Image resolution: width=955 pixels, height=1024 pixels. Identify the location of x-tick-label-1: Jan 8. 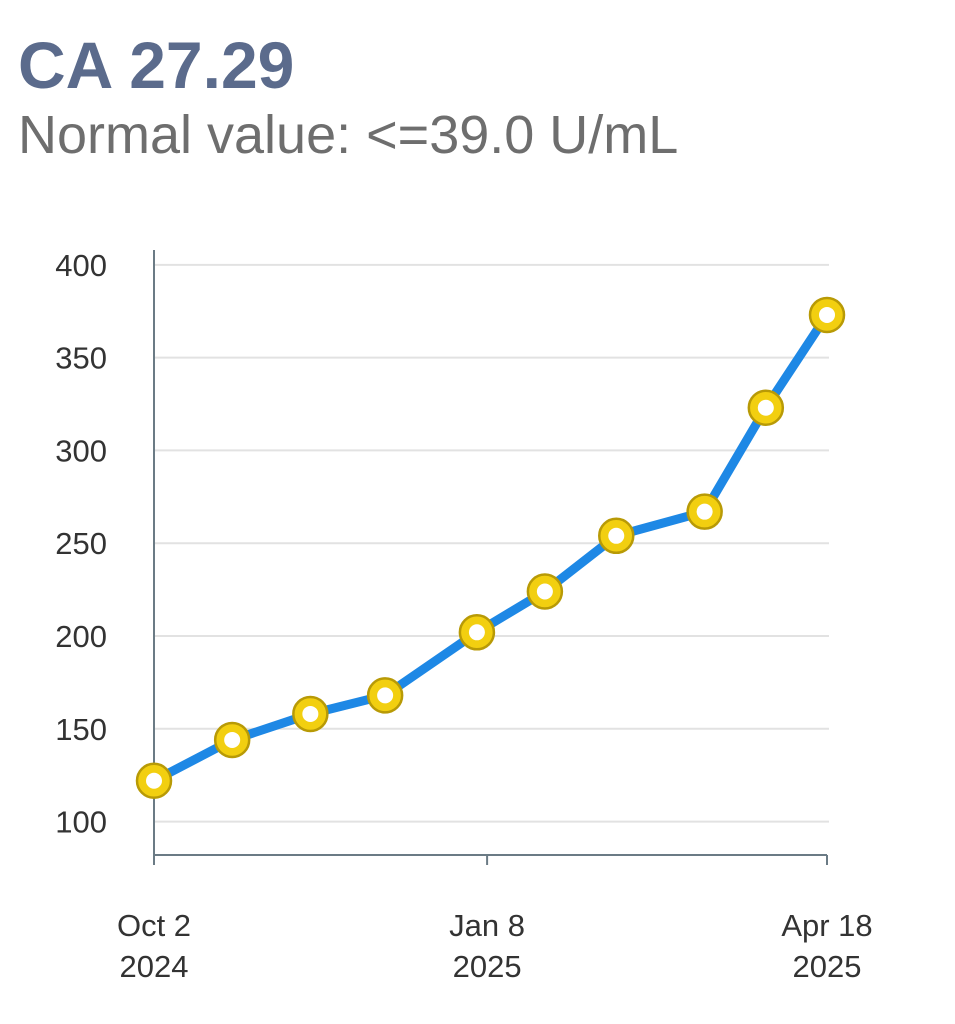
(487, 925).